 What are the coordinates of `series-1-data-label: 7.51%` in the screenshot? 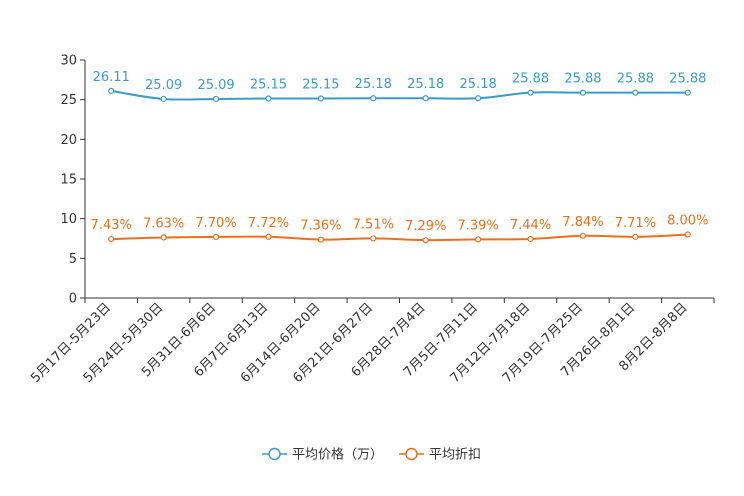 It's located at (373, 224).